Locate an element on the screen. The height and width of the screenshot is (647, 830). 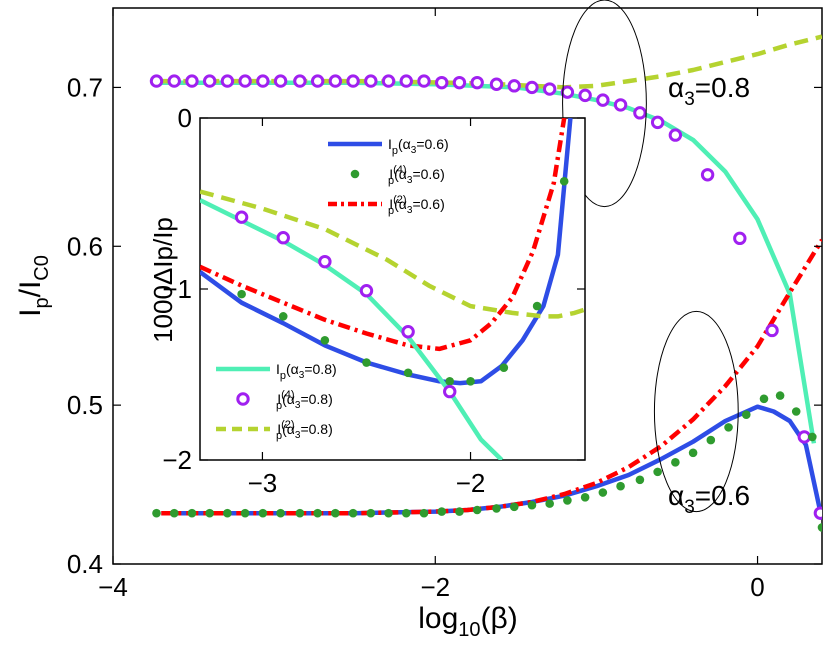
main-xtick-label: −2 is located at coordinates (435, 587).